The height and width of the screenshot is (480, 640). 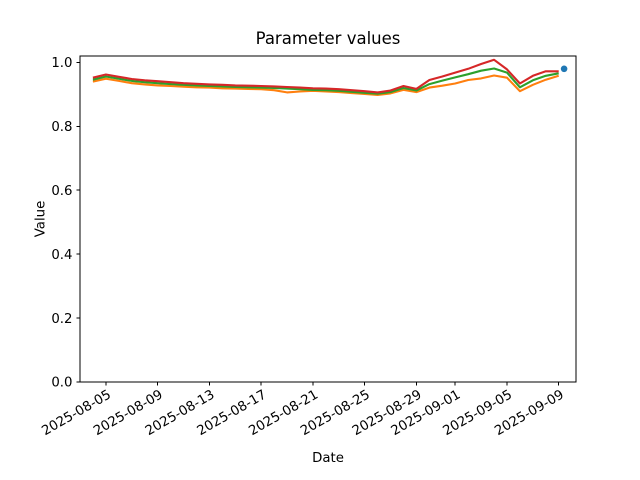 What do you see at coordinates (328, 458) in the screenshot?
I see `x-axis-label: Date` at bounding box center [328, 458].